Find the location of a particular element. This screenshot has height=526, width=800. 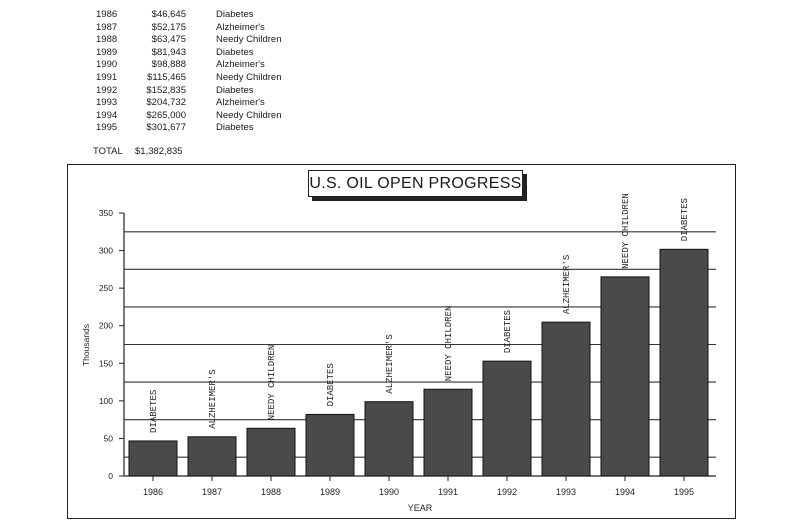

x-tick-label: 1994 is located at coordinates (625, 492).